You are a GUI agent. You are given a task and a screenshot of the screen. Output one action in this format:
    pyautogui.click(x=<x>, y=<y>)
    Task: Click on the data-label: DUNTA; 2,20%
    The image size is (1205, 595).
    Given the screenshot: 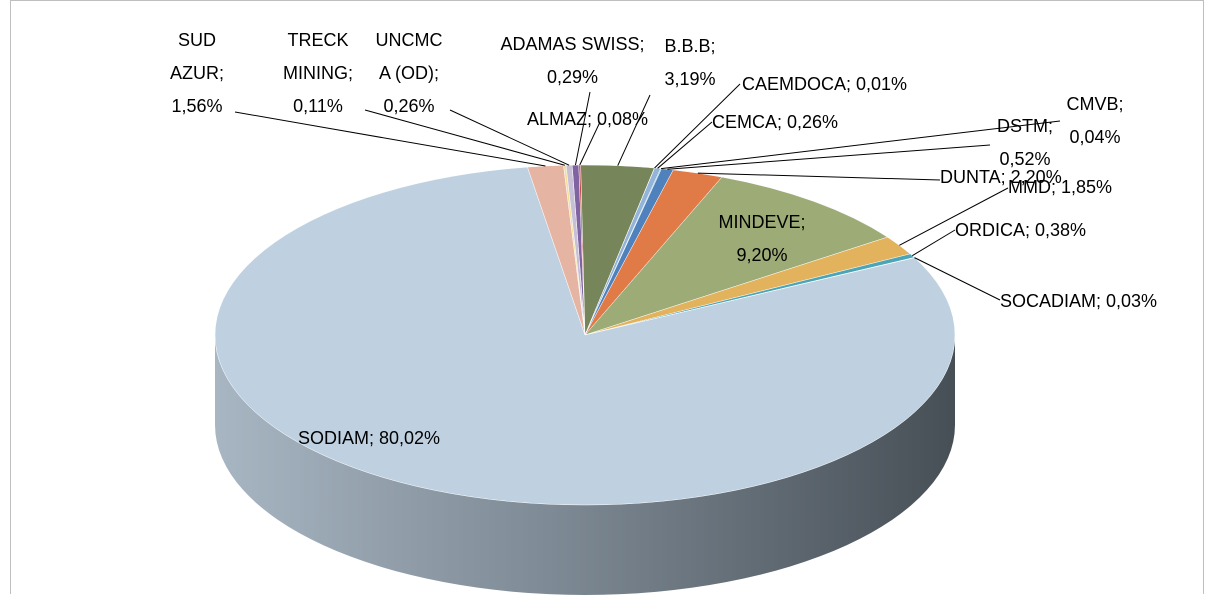 What is the action you would take?
    pyautogui.click(x=1001, y=177)
    